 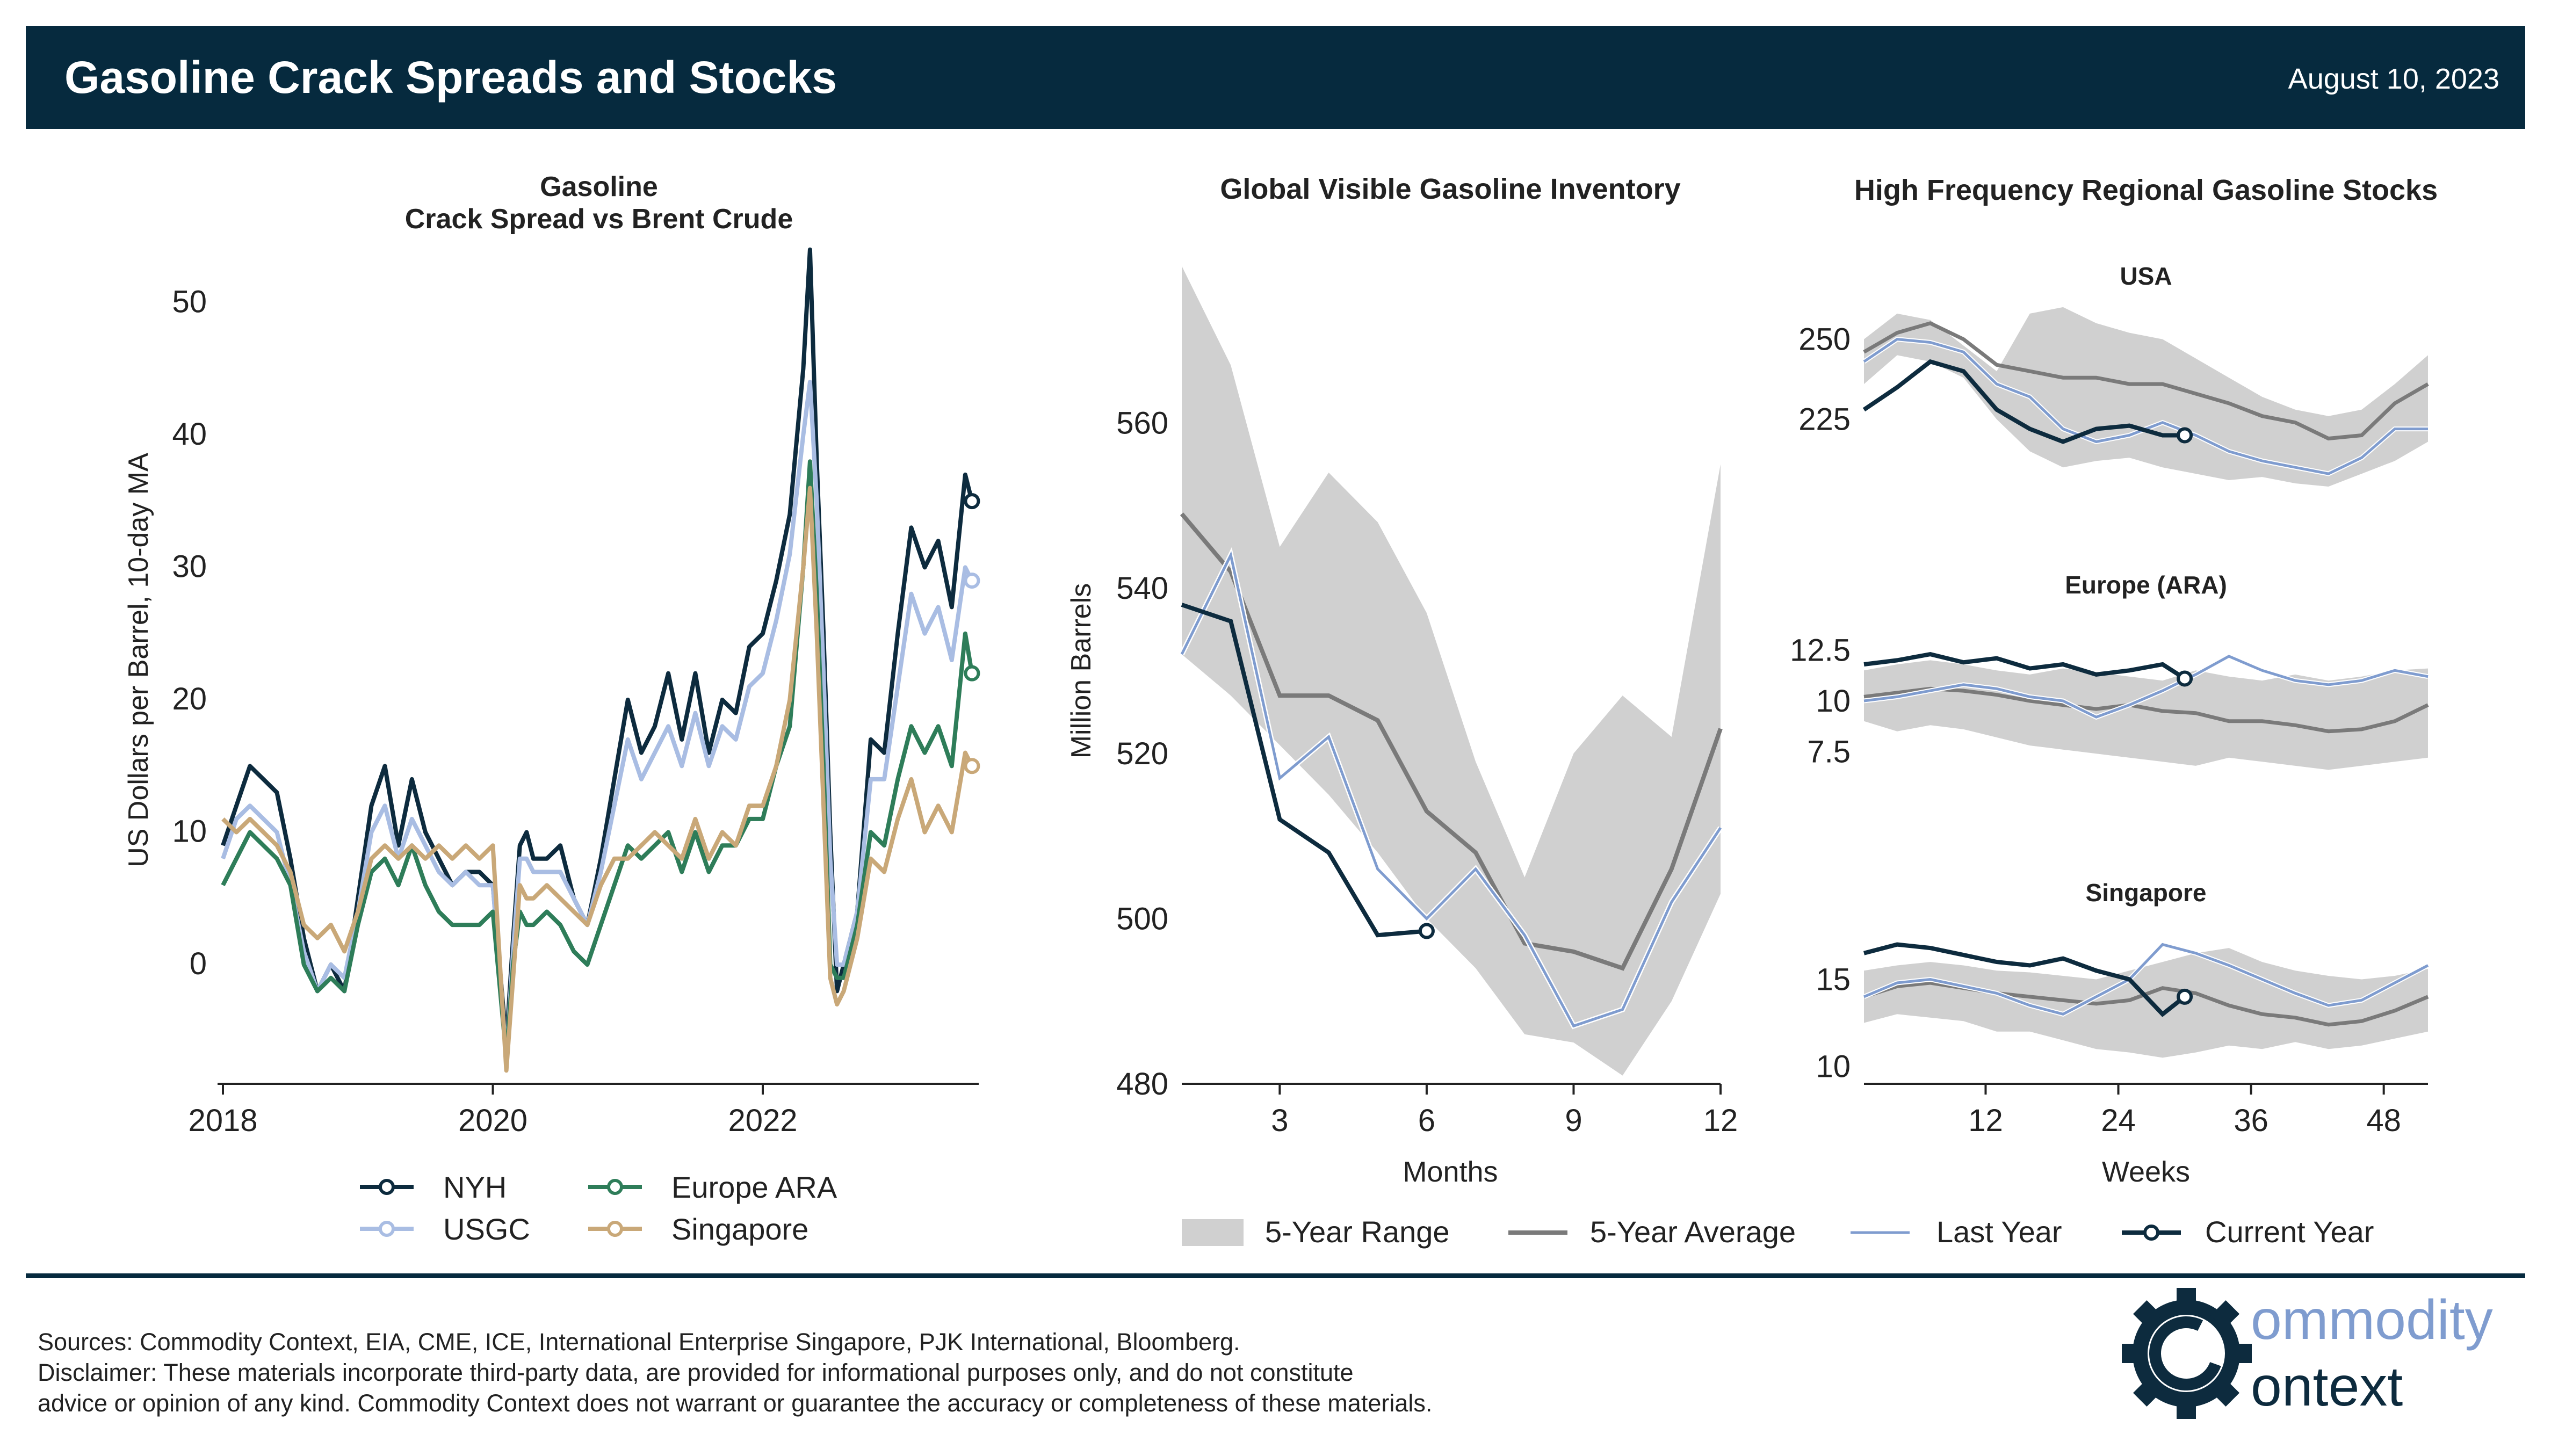 What do you see at coordinates (222, 1120) in the screenshot?
I see `crack-x-tick-label: 2018` at bounding box center [222, 1120].